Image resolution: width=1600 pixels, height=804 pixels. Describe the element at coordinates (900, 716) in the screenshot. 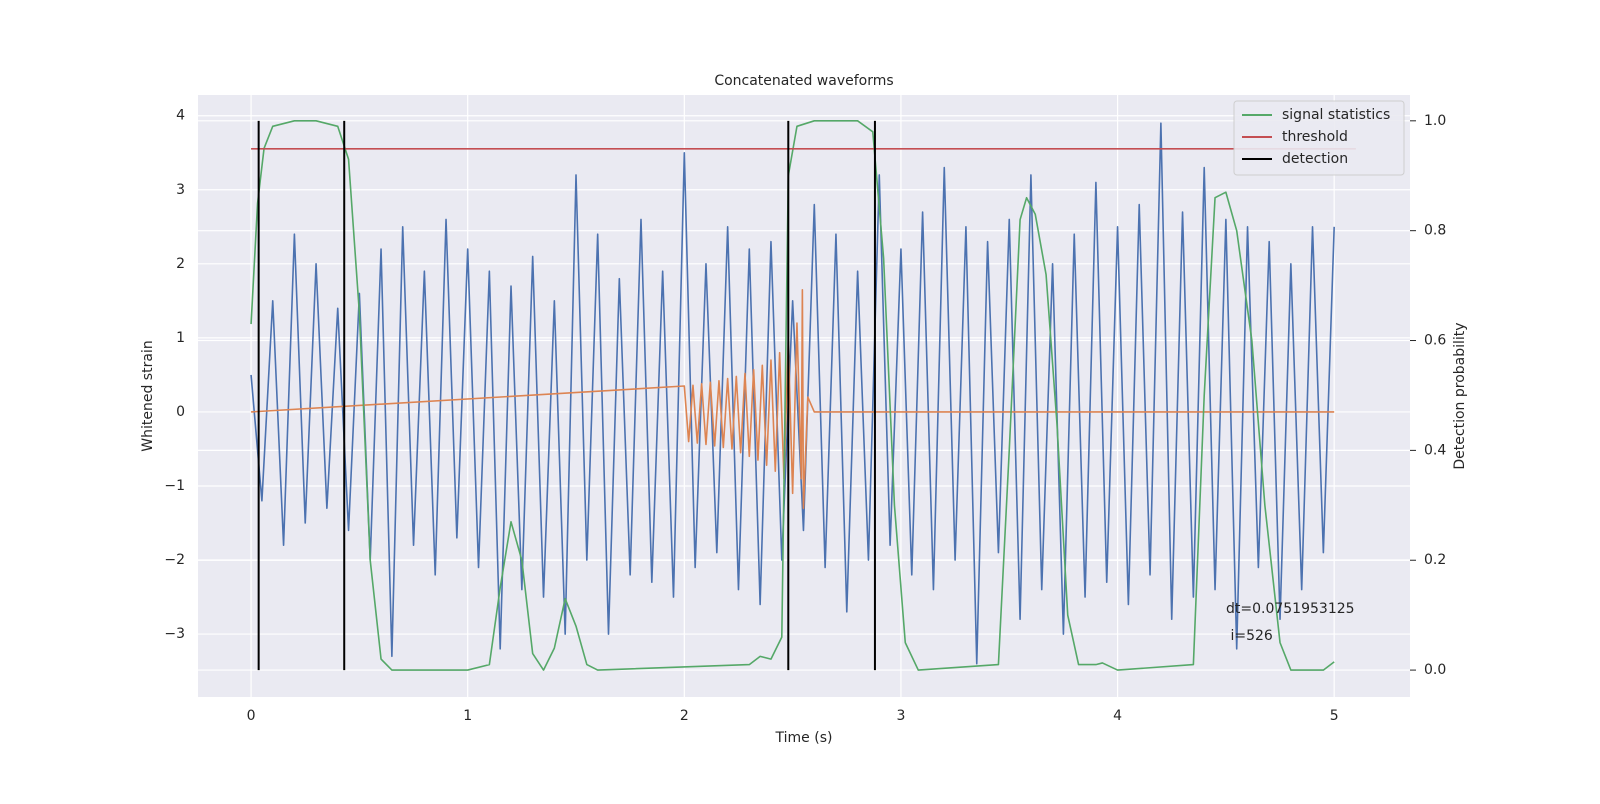

I see `x-tick-label: 3` at that location.